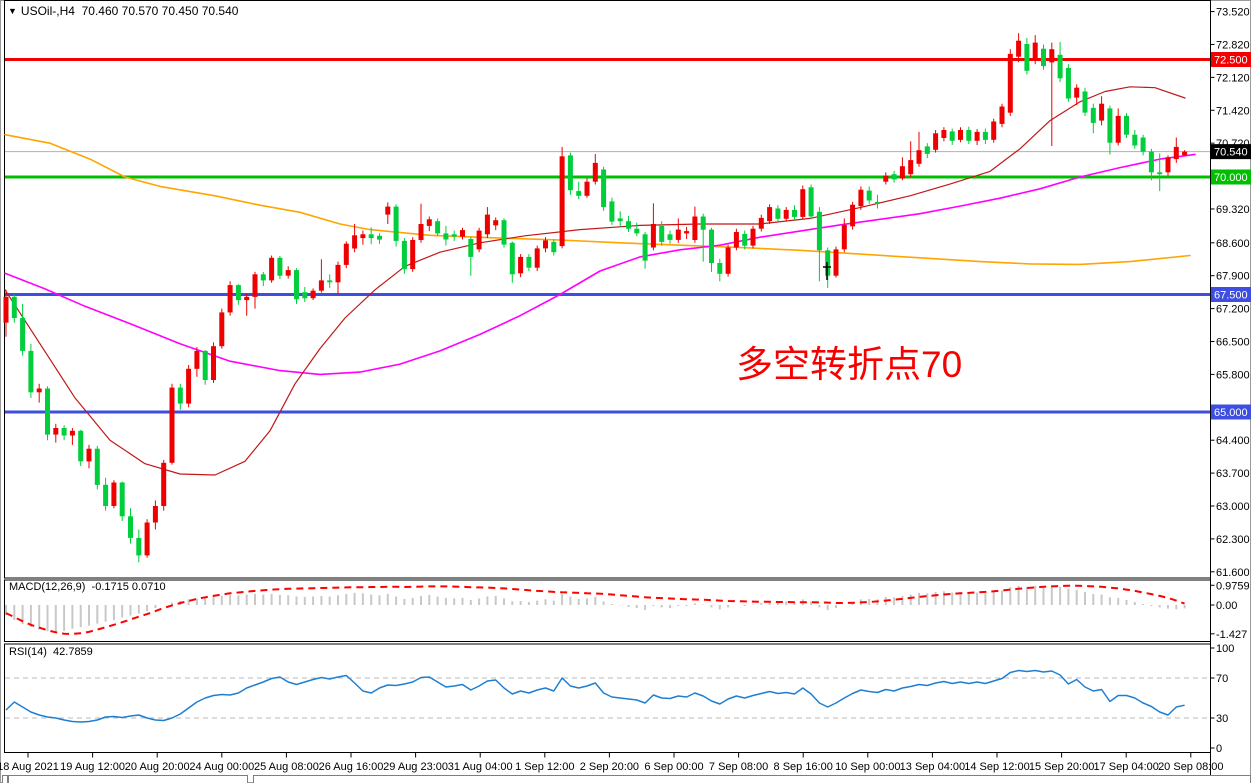 The image size is (1251, 783). Describe the element at coordinates (1231, 413) in the screenshot. I see `price-level-badge-label: 65.000` at that location.